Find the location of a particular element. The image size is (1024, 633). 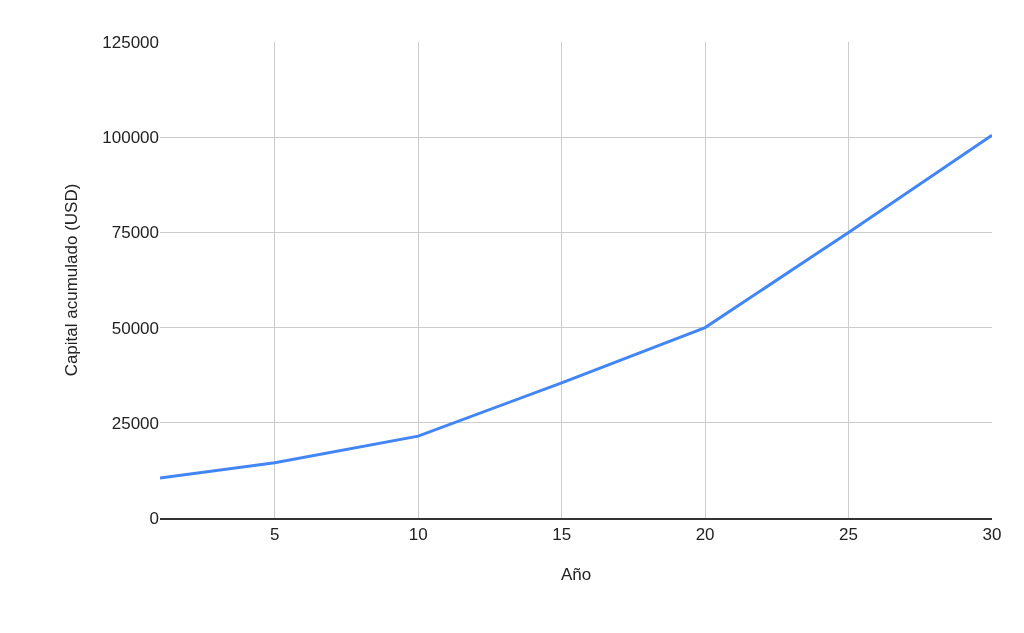

x-tick-label: 5 is located at coordinates (275, 535).